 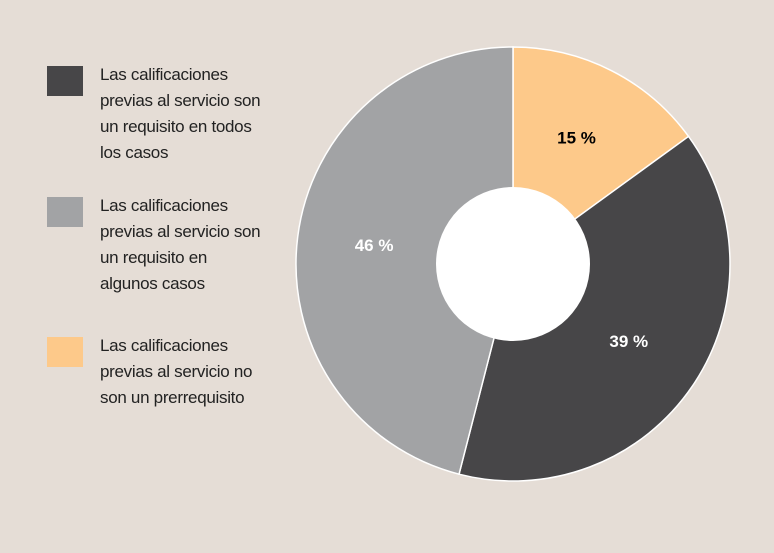 I want to click on value-label: 46 %, so click(x=374, y=245).